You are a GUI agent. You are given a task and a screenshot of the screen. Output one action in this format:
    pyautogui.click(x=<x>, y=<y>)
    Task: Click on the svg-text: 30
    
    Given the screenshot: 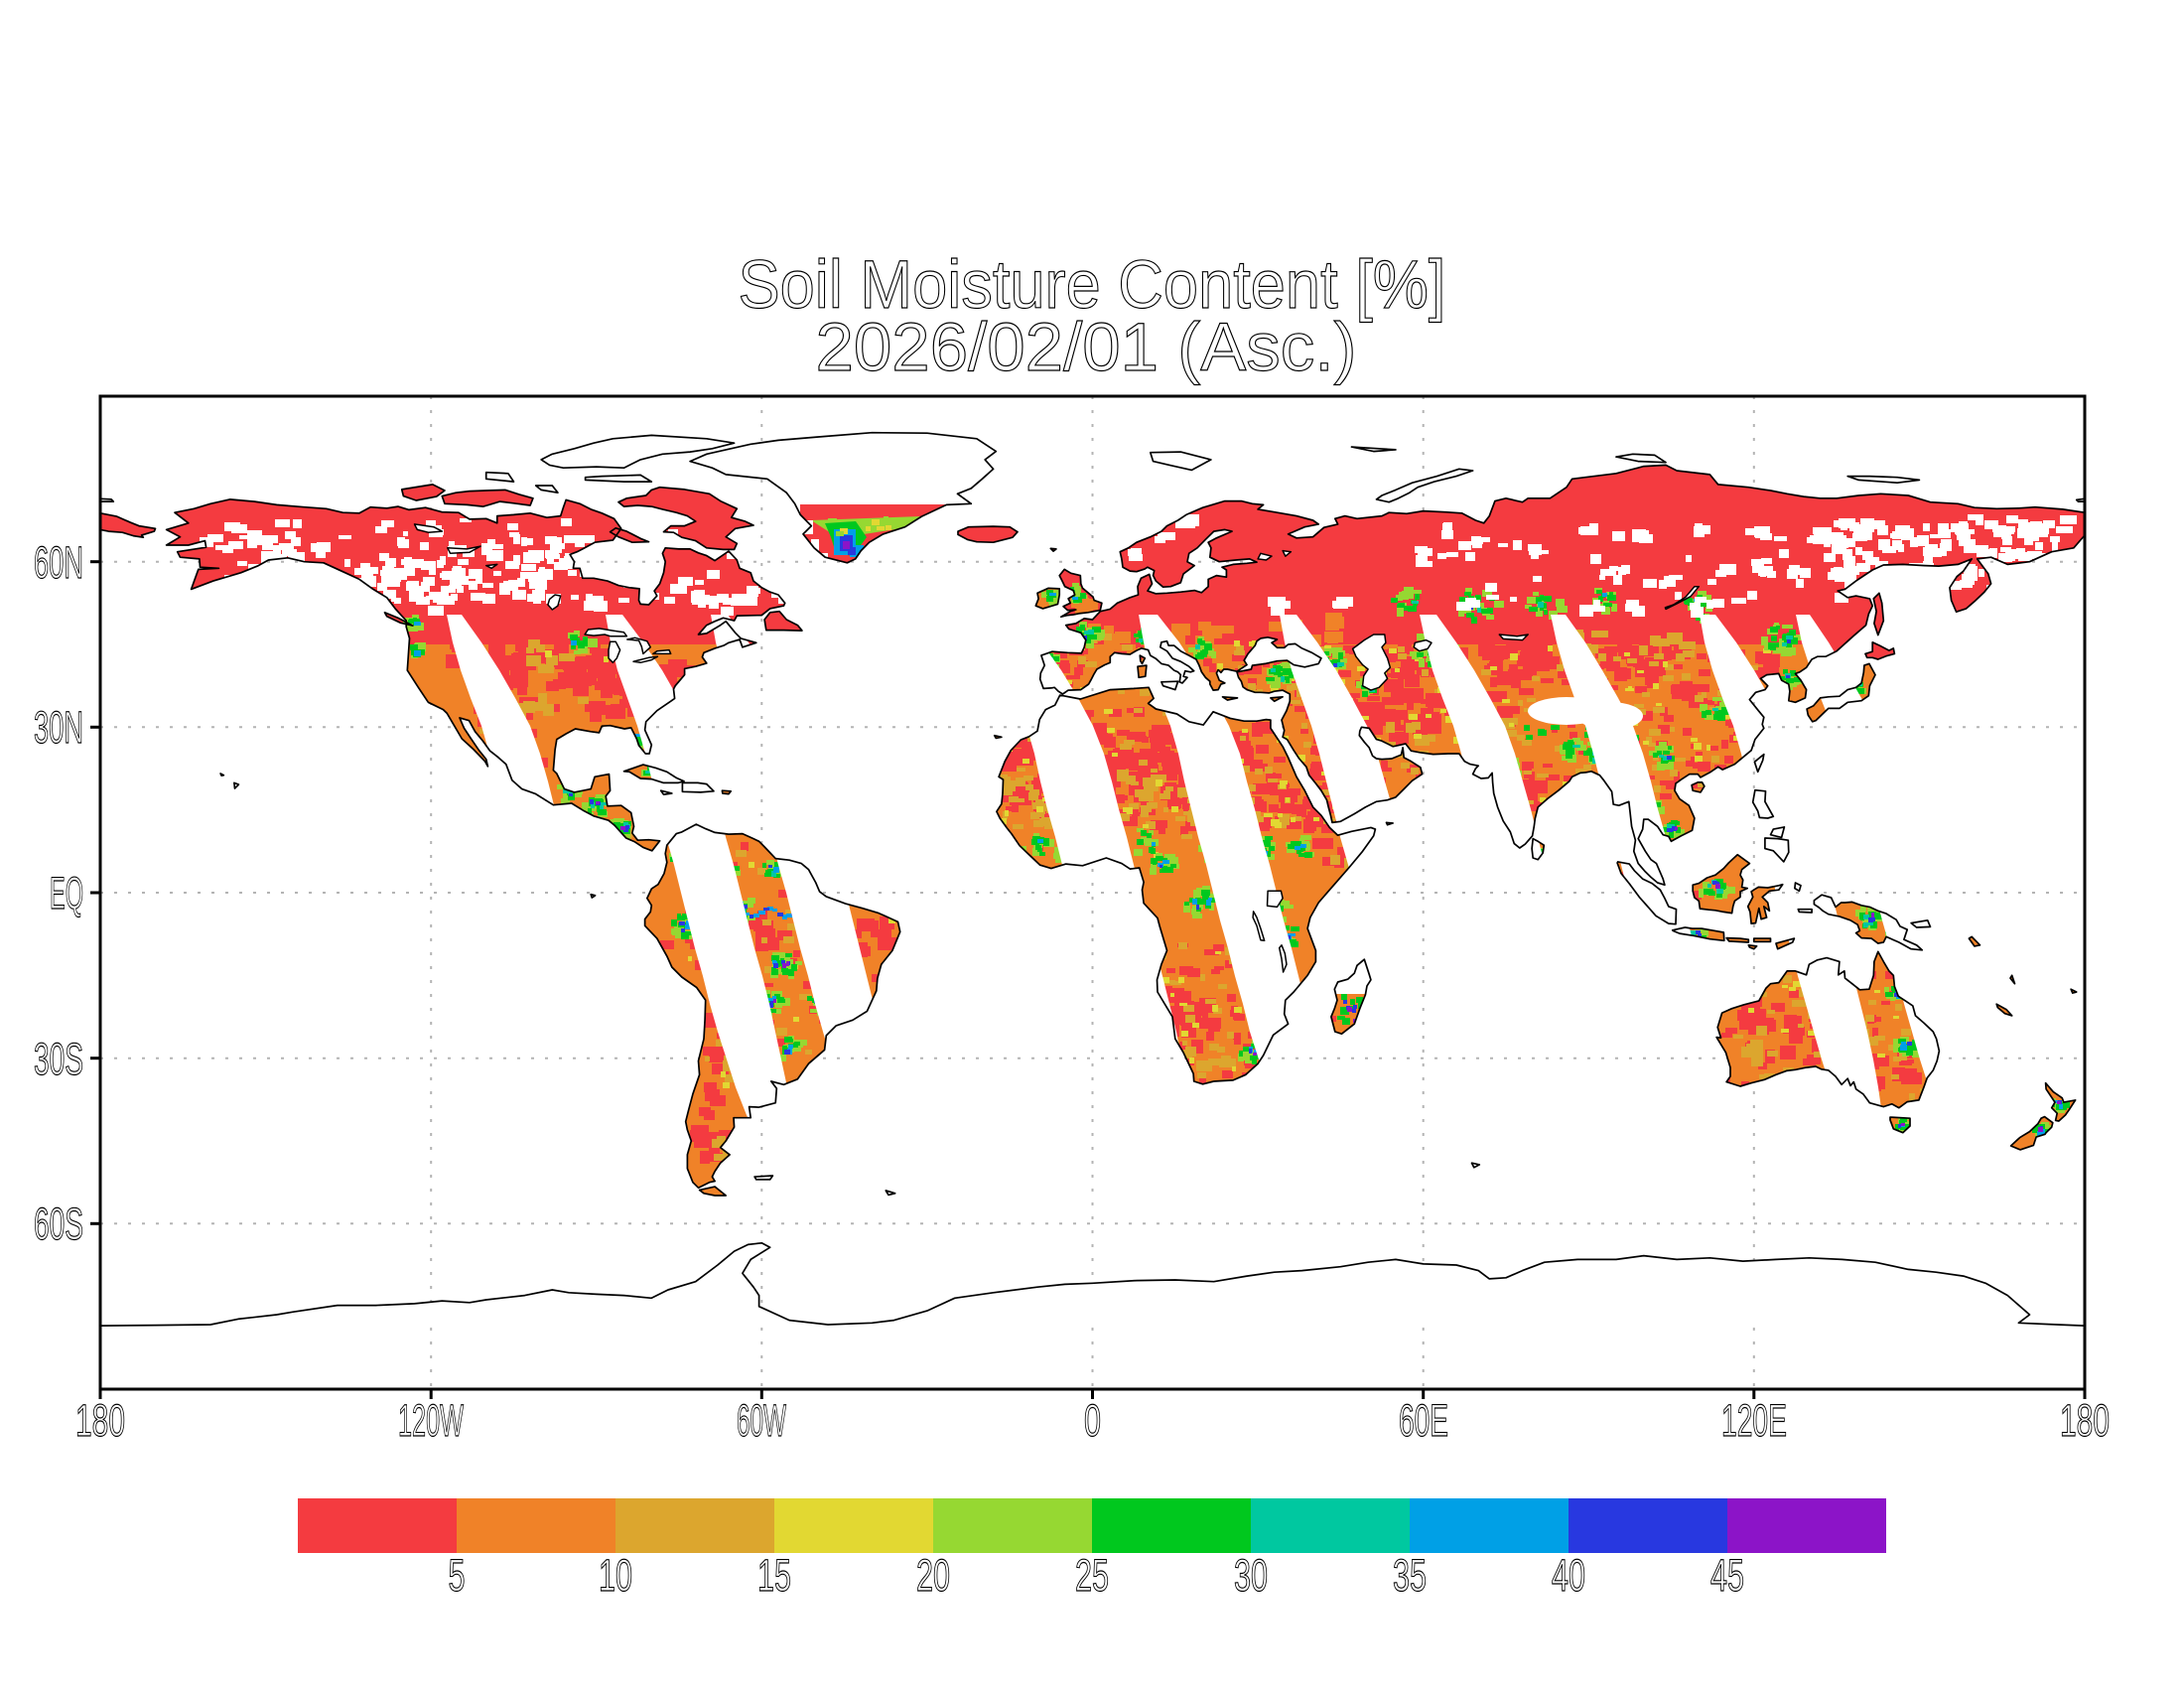 What is the action you would take?
    pyautogui.click(x=1251, y=1576)
    